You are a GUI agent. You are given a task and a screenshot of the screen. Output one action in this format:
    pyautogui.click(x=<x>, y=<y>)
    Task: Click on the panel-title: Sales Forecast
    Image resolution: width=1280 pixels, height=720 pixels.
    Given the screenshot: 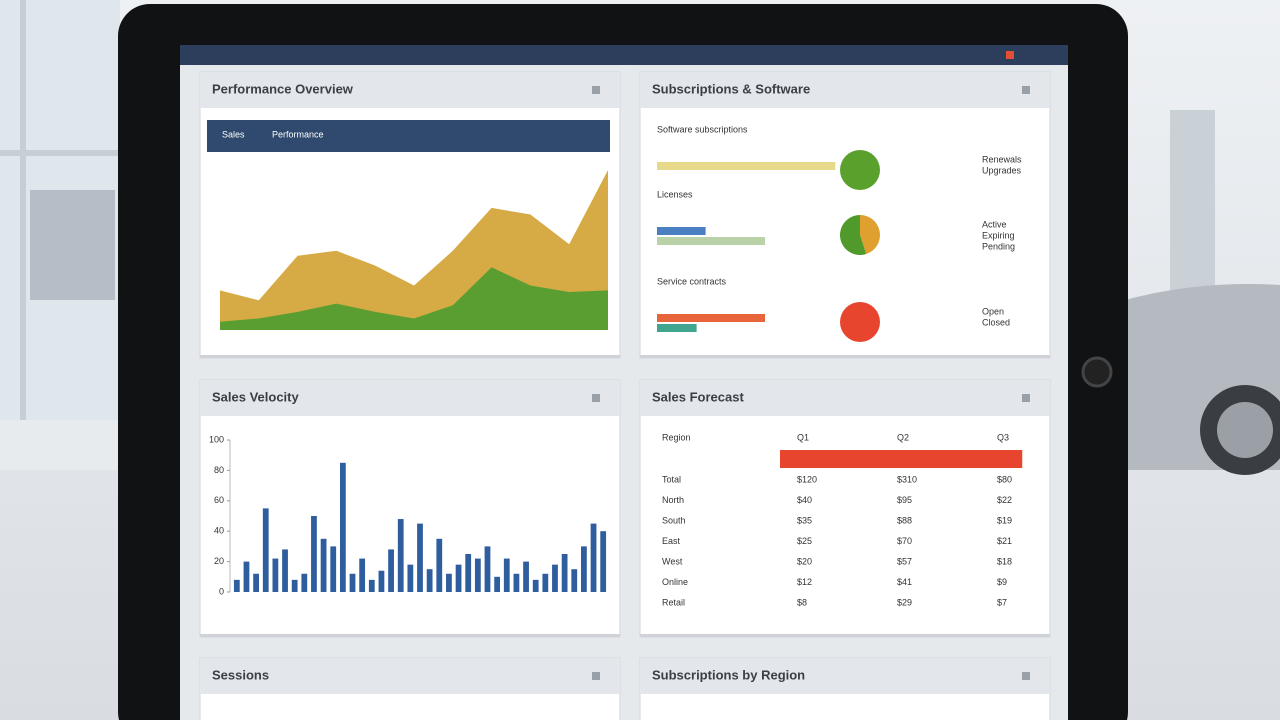 What is the action you would take?
    pyautogui.click(x=698, y=396)
    